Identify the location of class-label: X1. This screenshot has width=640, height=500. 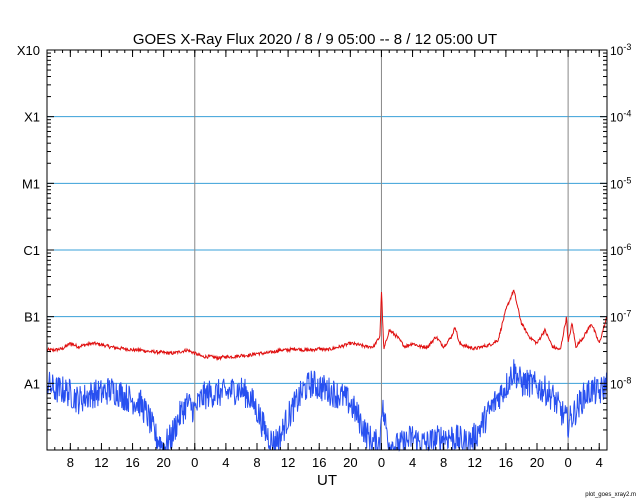
(32, 117).